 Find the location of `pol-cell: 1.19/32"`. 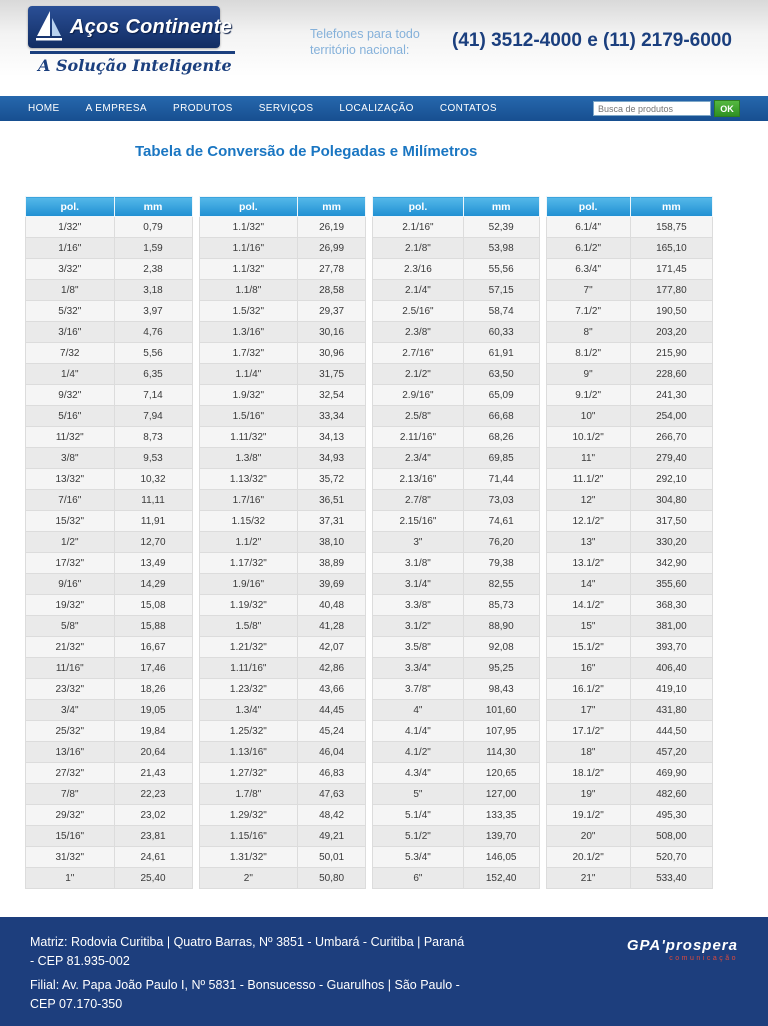

pol-cell: 1.19/32" is located at coordinates (248, 605).